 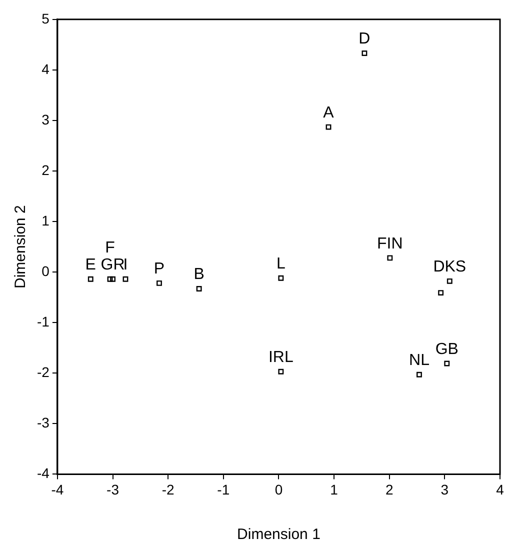 What do you see at coordinates (46, 270) in the screenshot?
I see `y-tick-label: 0` at bounding box center [46, 270].